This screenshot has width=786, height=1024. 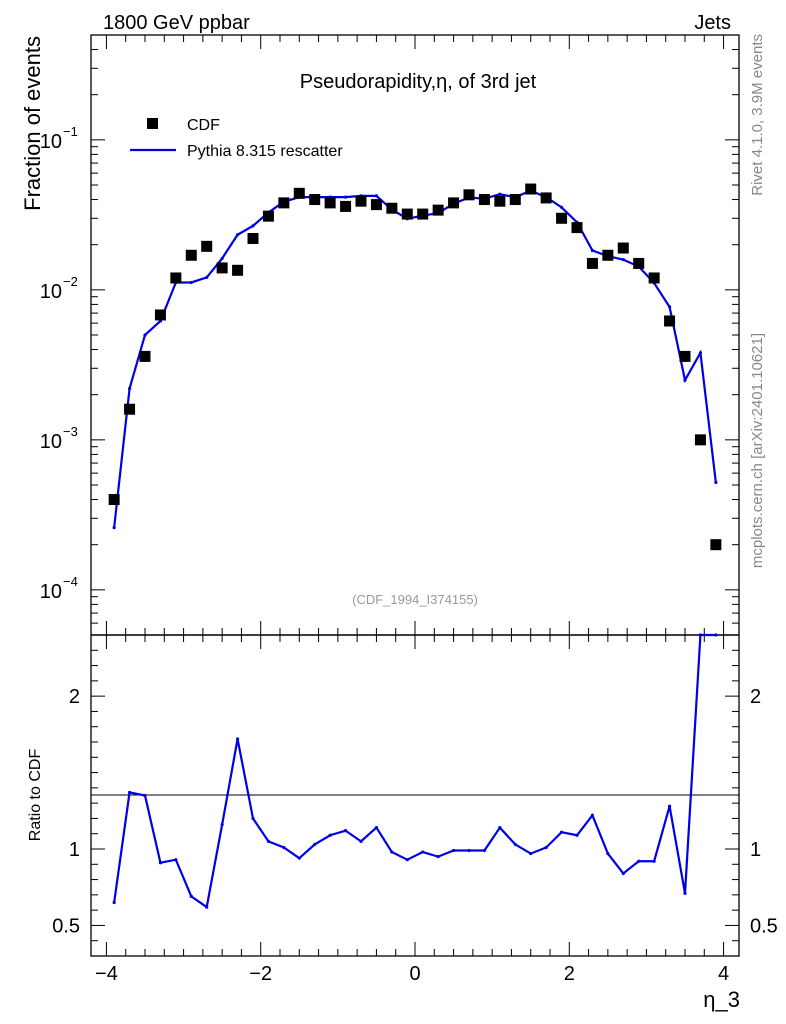 I want to click on ratio-y-axis-label: Ratio to CDF, so click(x=35, y=795).